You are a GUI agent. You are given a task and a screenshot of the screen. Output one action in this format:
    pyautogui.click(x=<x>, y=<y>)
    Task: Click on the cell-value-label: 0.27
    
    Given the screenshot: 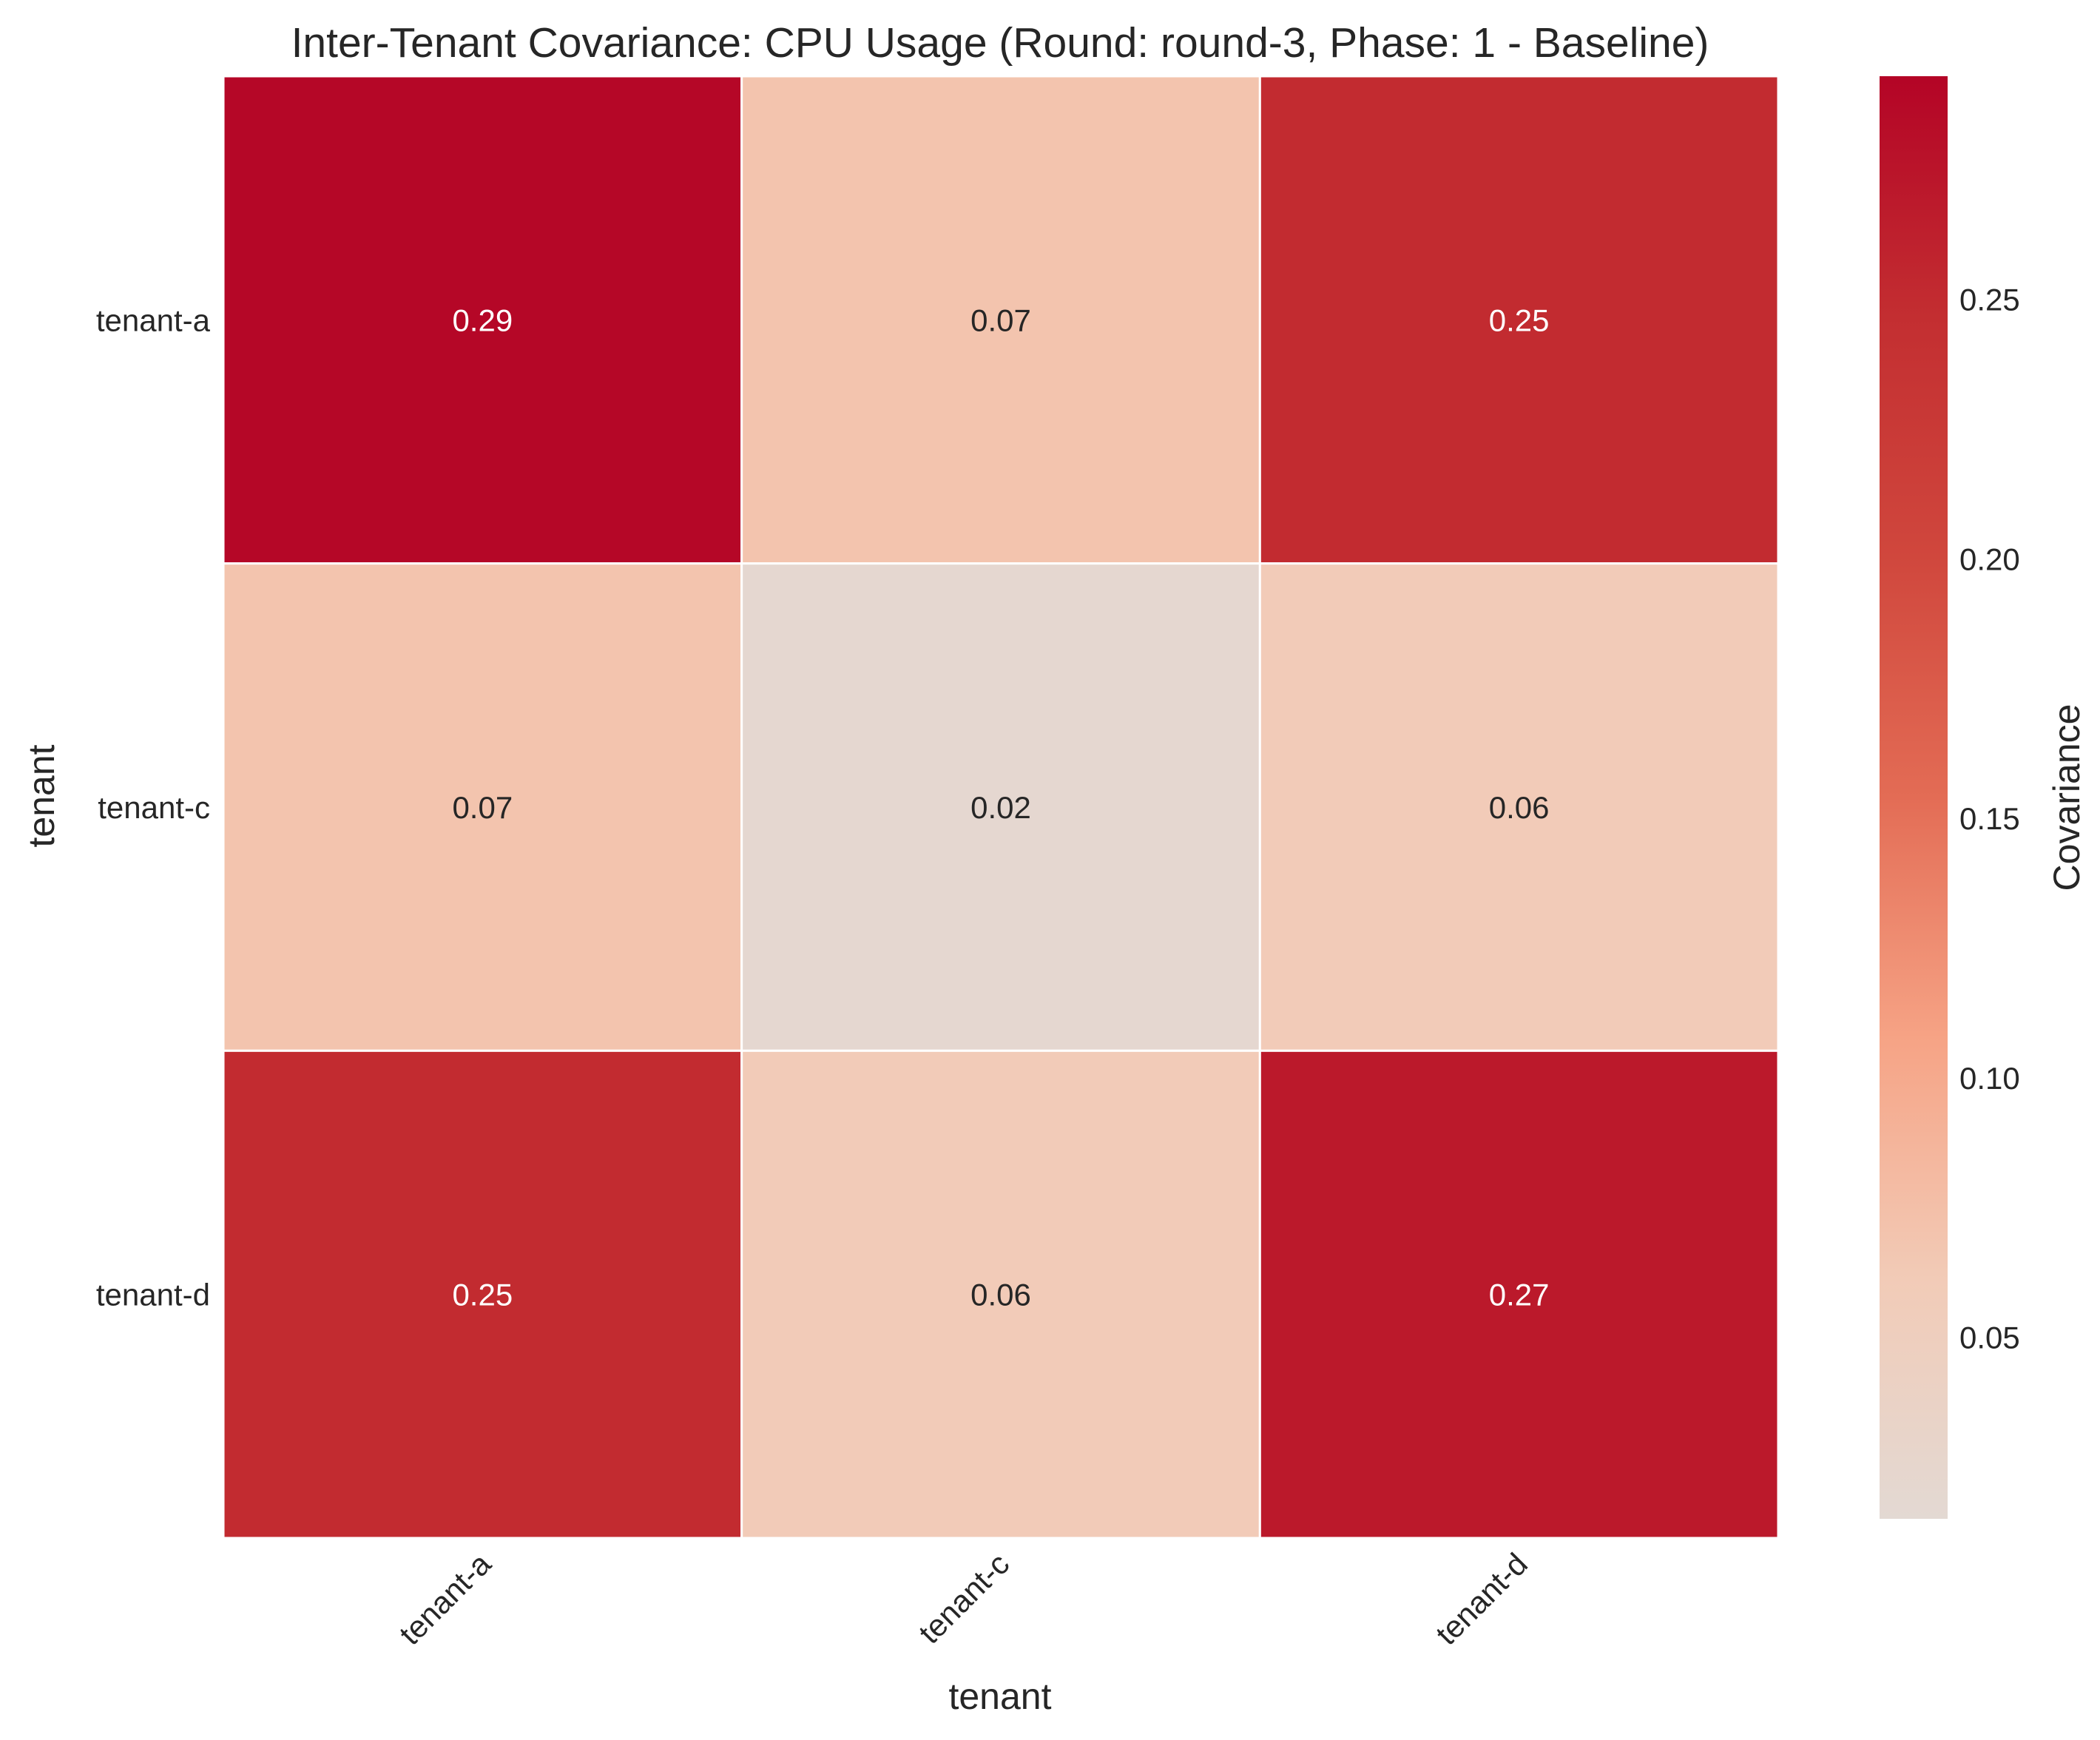 What is the action you would take?
    pyautogui.click(x=1519, y=1295)
    